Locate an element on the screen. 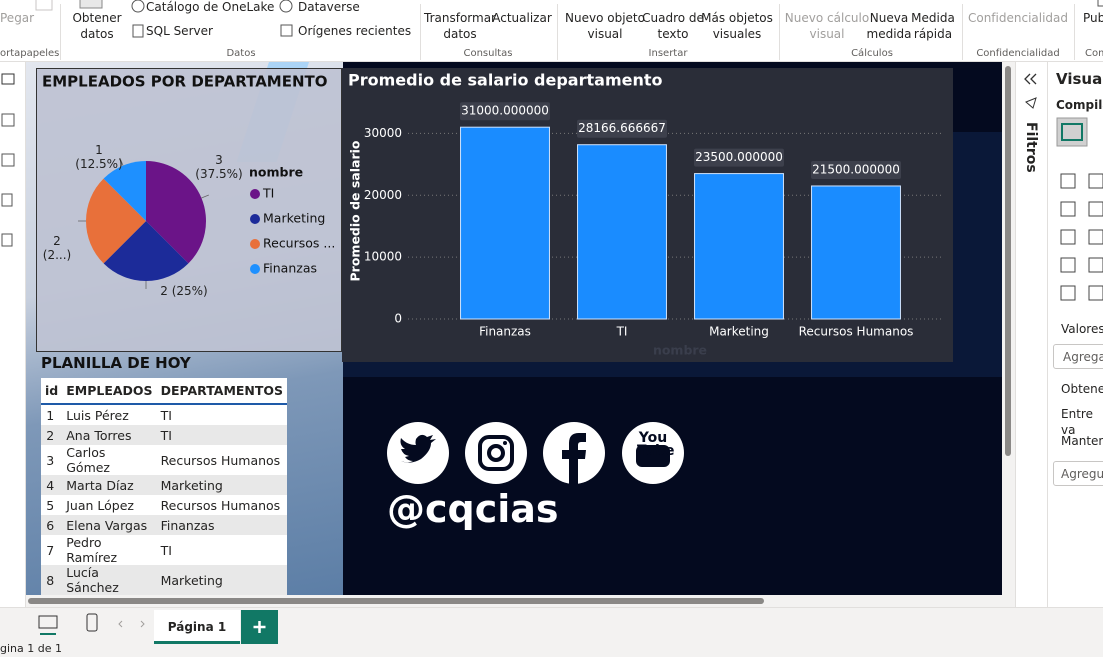 The image size is (1103, 657). table-cell: Recursos Humanos is located at coordinates (222, 460).